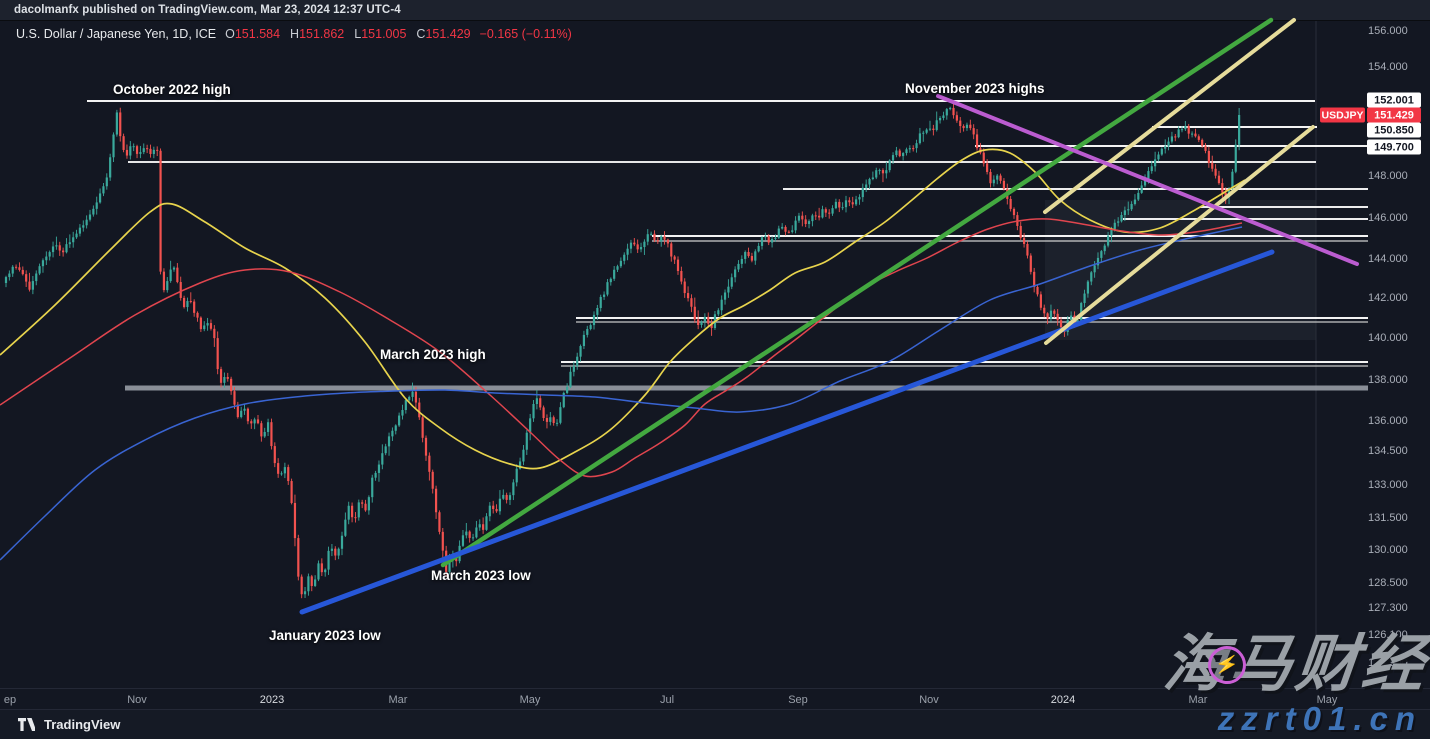 Image resolution: width=1430 pixels, height=739 pixels. Describe the element at coordinates (1342, 115) in the screenshot. I see `symbol-price-badge: USDJPY` at that location.